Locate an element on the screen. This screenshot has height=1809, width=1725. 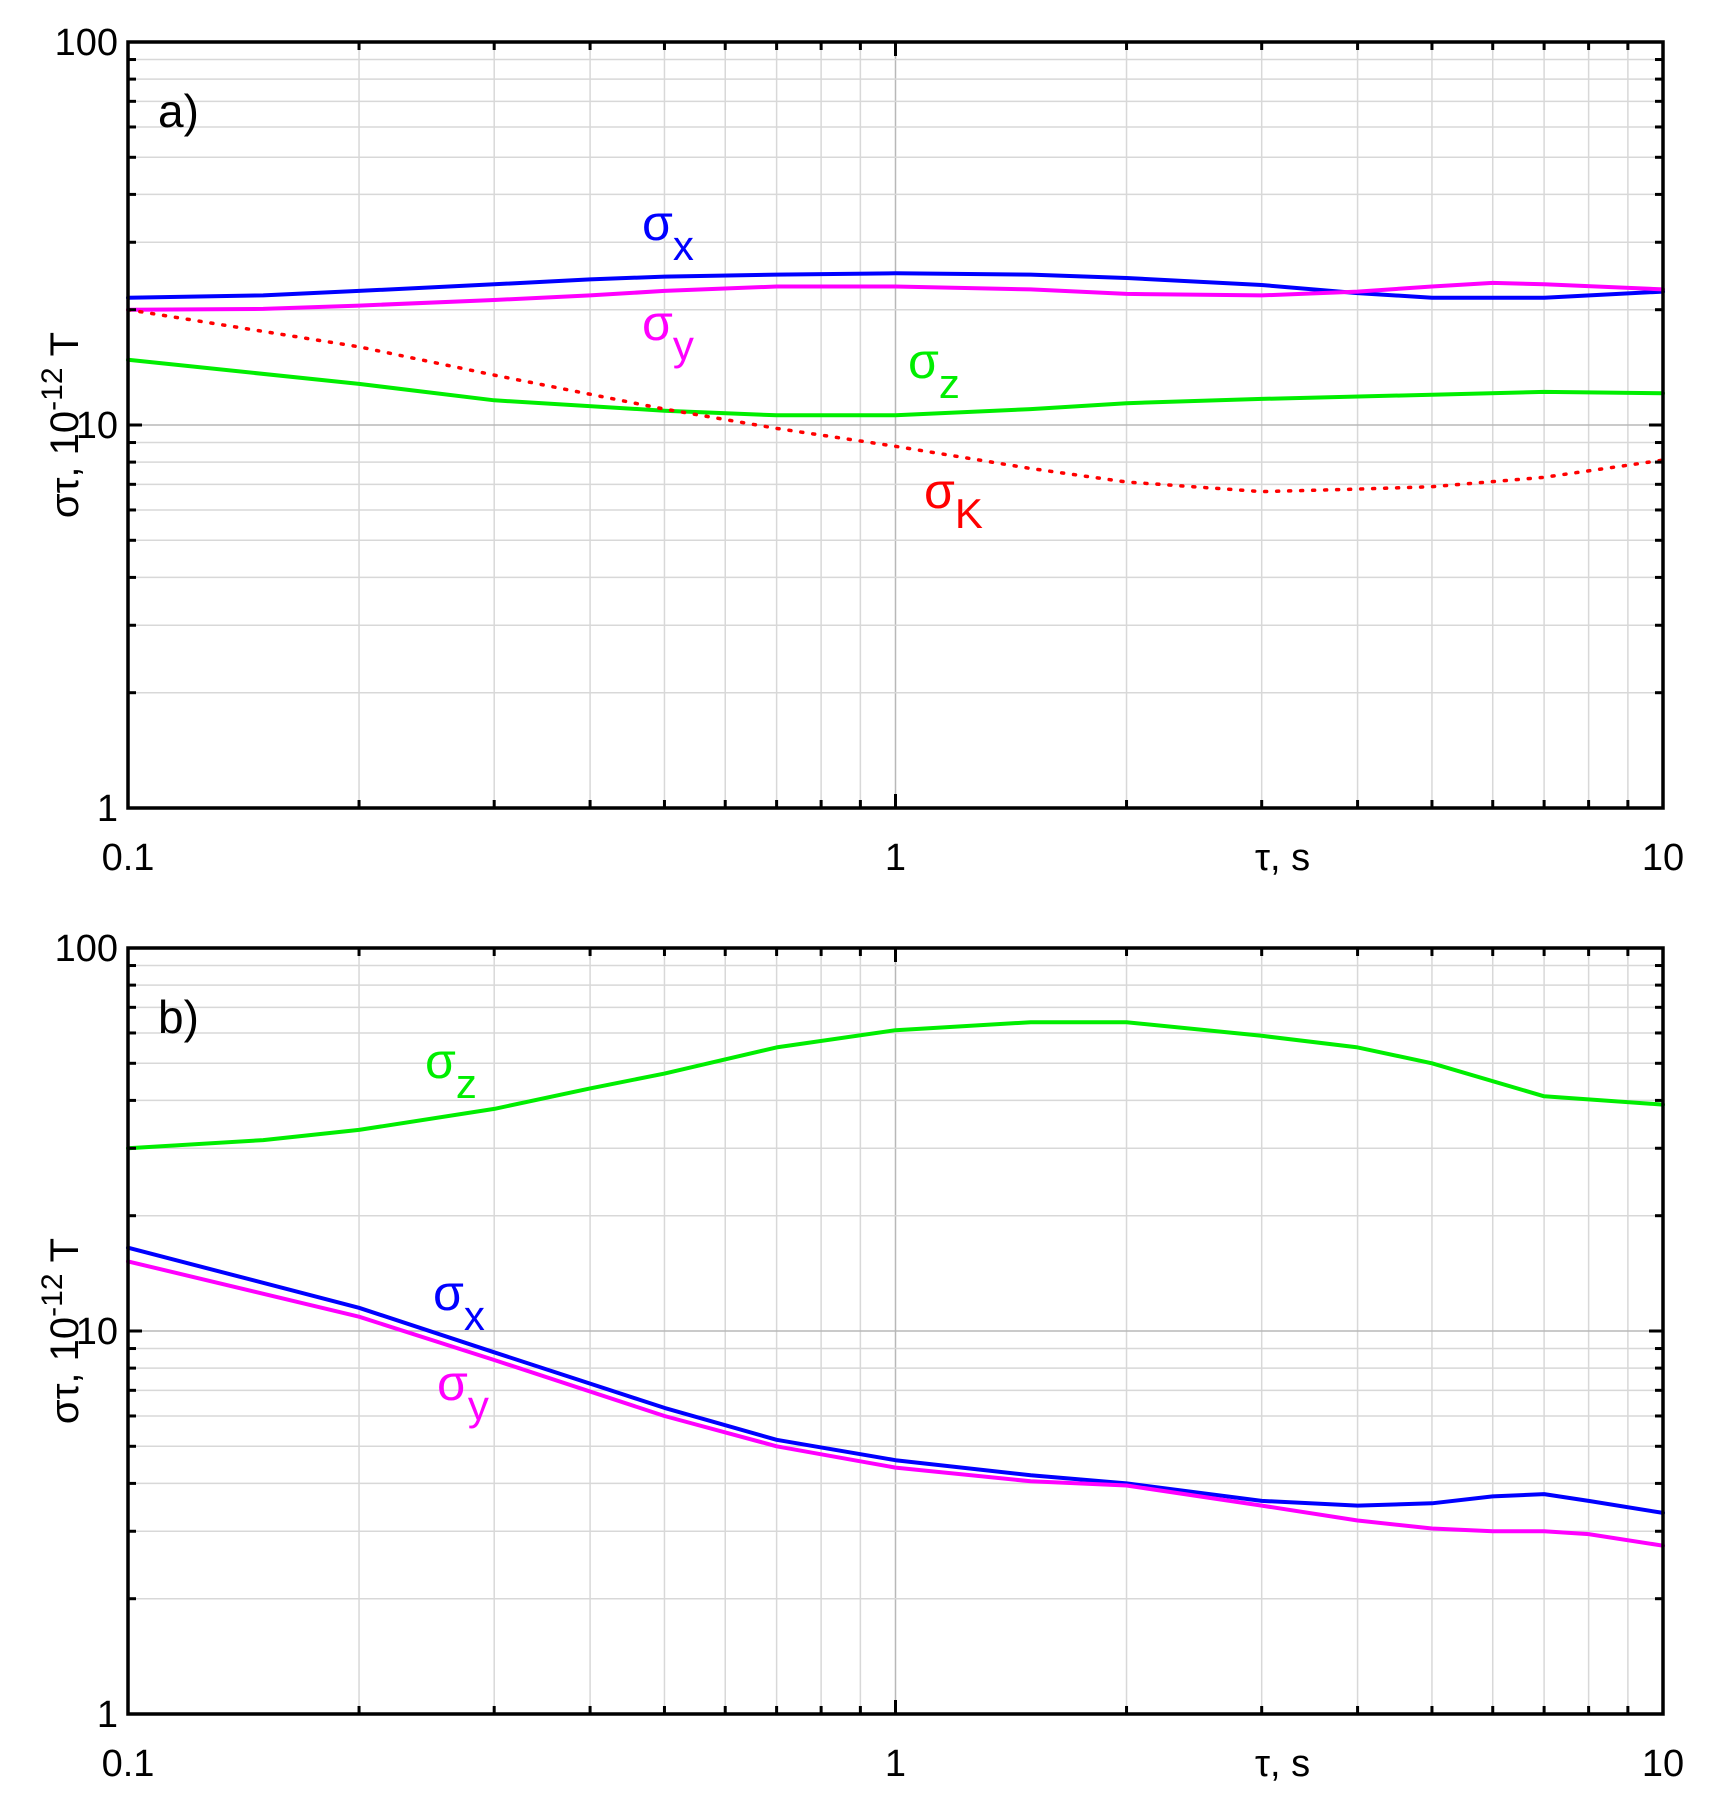
panel-label: b) is located at coordinates (178, 1017).